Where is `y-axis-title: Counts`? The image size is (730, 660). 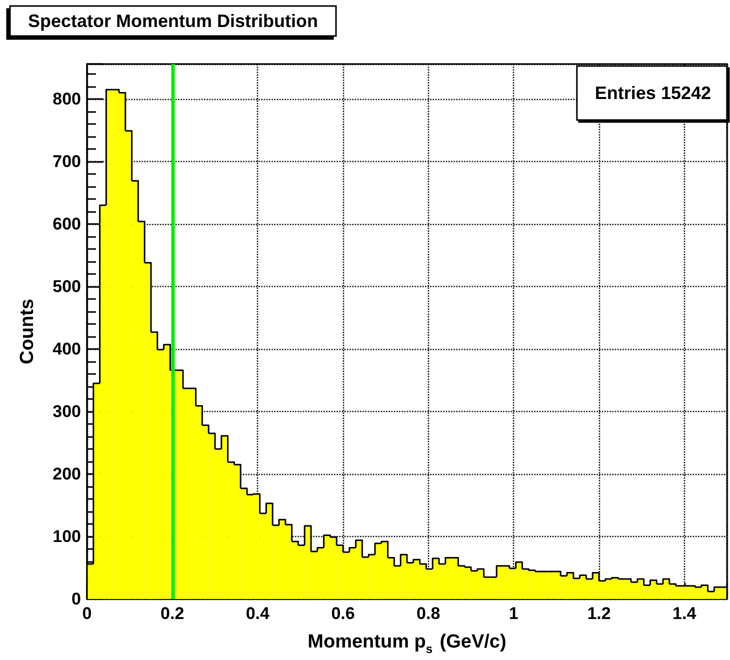
y-axis-title: Counts is located at coordinates (27, 331).